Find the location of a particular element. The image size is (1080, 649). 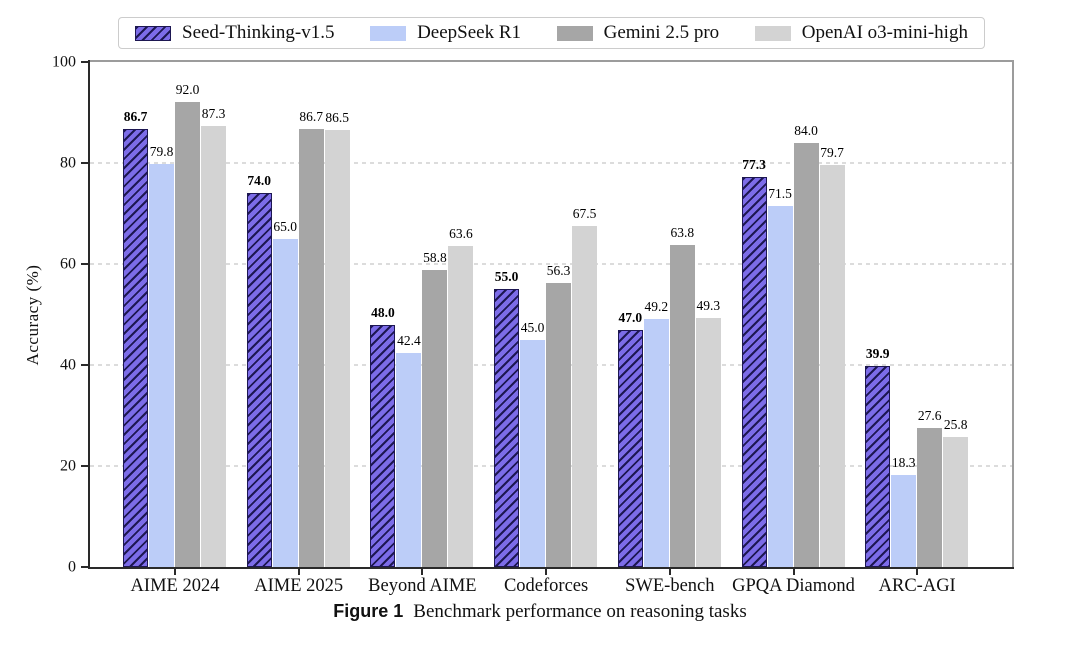

bar-value-label: 65.0 is located at coordinates (285, 226).